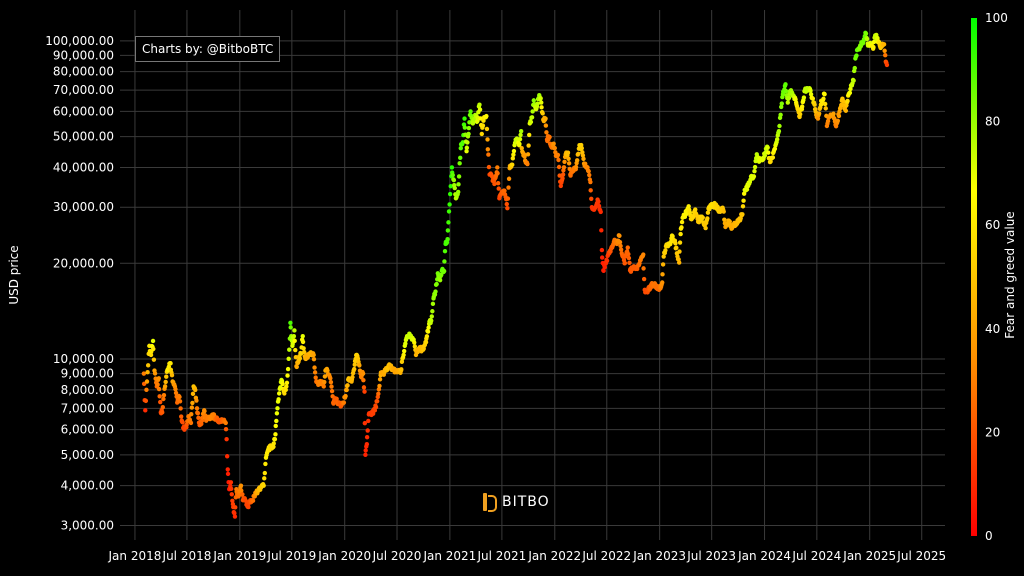 The width and height of the screenshot is (1024, 576). Describe the element at coordinates (83, 55) in the screenshot. I see `y-tick-label: 90,000.00` at that location.